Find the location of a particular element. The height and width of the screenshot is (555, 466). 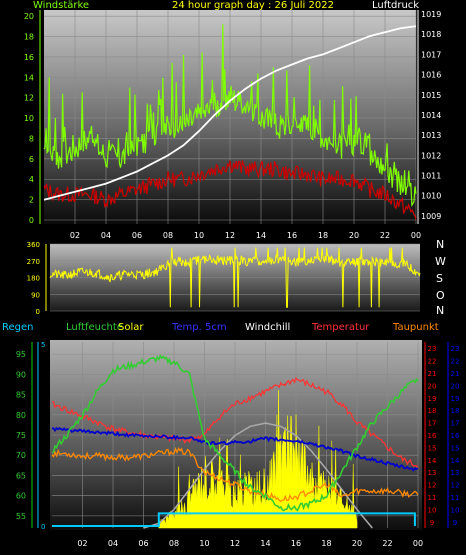

legend-windchill: Windchill is located at coordinates (268, 327).